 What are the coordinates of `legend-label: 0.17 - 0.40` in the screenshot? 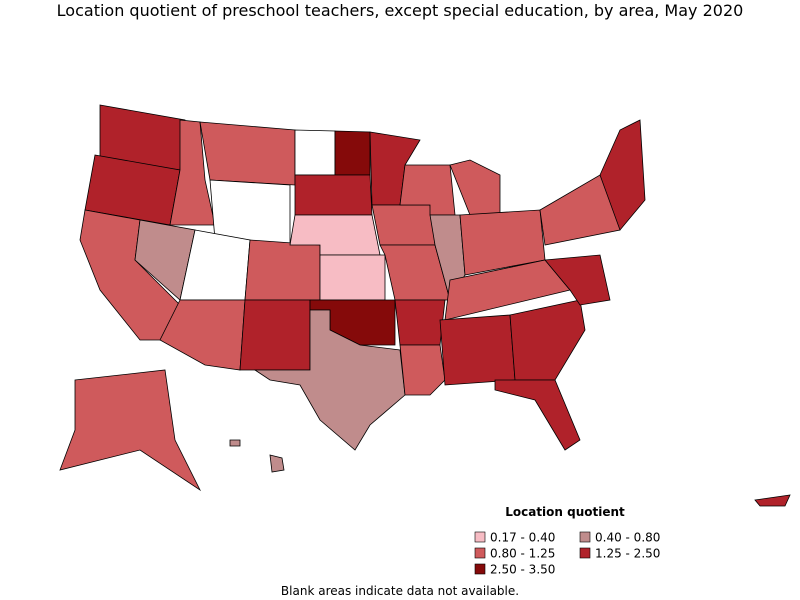 It's located at (522, 538).